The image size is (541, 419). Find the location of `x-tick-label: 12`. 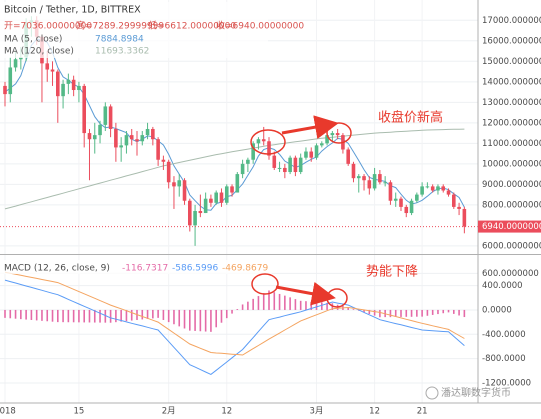

x-tick-label: 12 is located at coordinates (226, 412).